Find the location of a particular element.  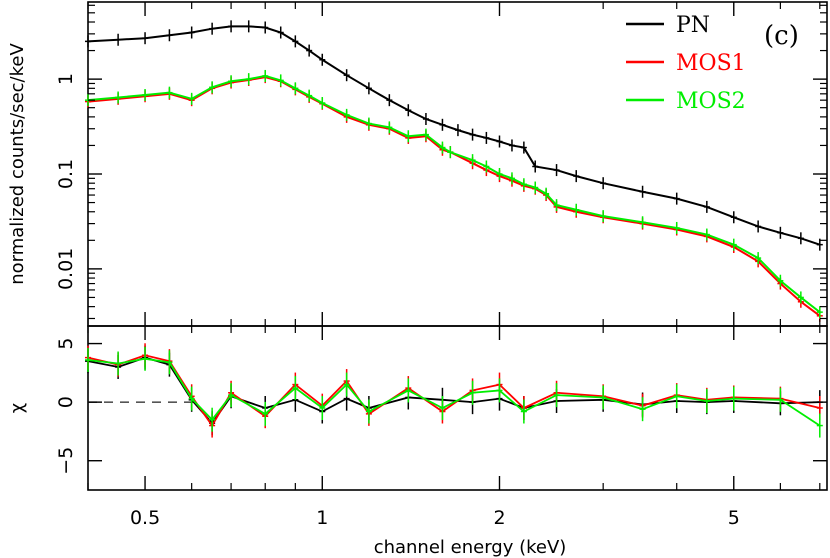

residual-series-pn is located at coordinates (454, 390).